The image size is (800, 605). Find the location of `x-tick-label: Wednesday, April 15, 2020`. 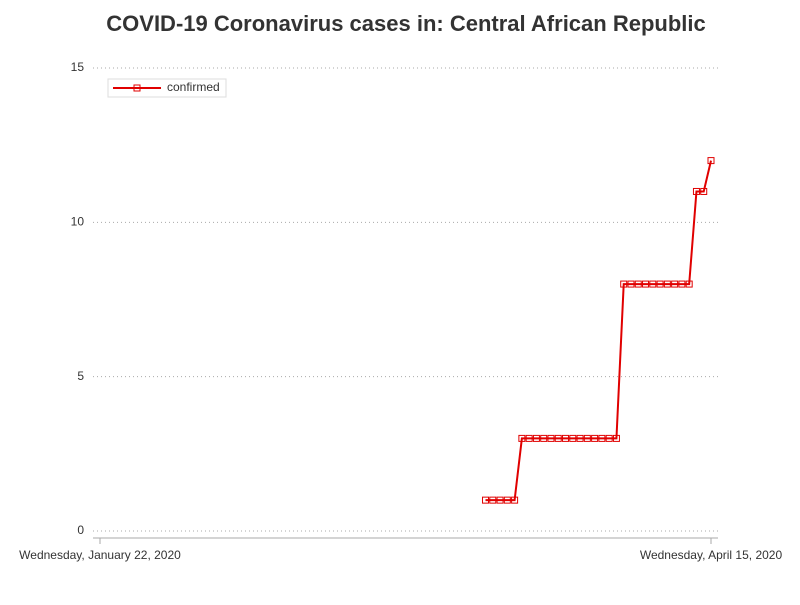

x-tick-label: Wednesday, April 15, 2020 is located at coordinates (711, 555).